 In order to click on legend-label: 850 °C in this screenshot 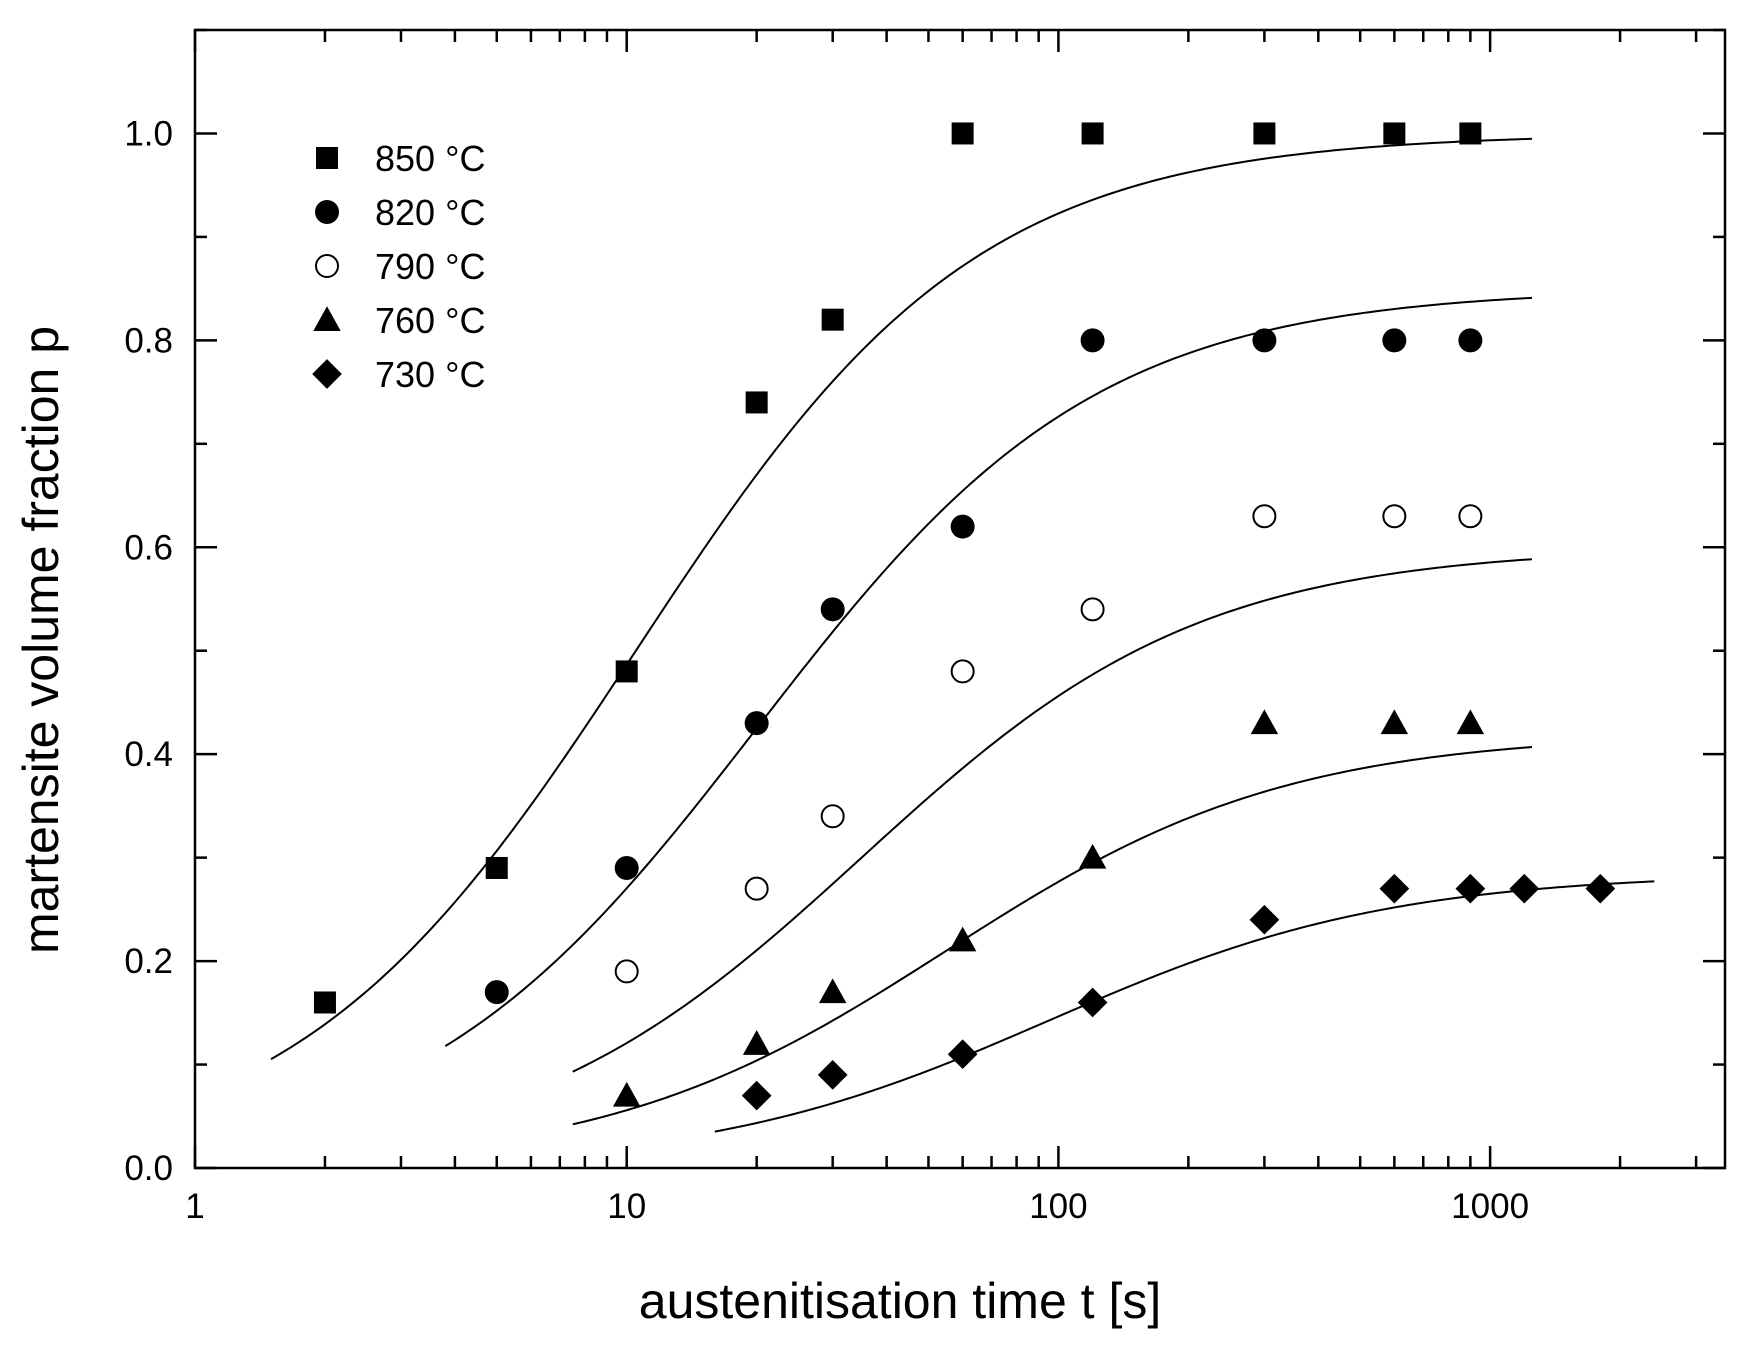, I will do `click(430, 158)`.